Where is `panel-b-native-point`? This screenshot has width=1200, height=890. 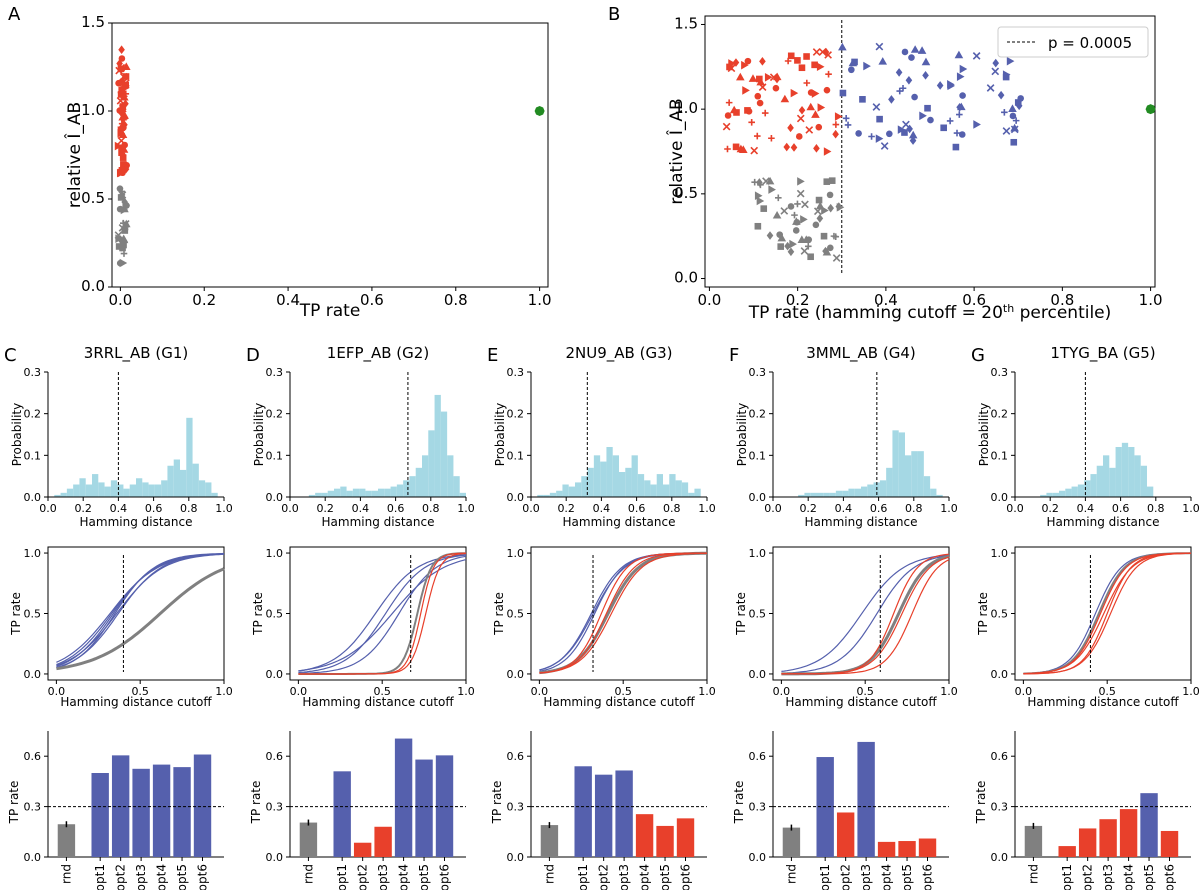
panel-b-native-point is located at coordinates (1150, 109).